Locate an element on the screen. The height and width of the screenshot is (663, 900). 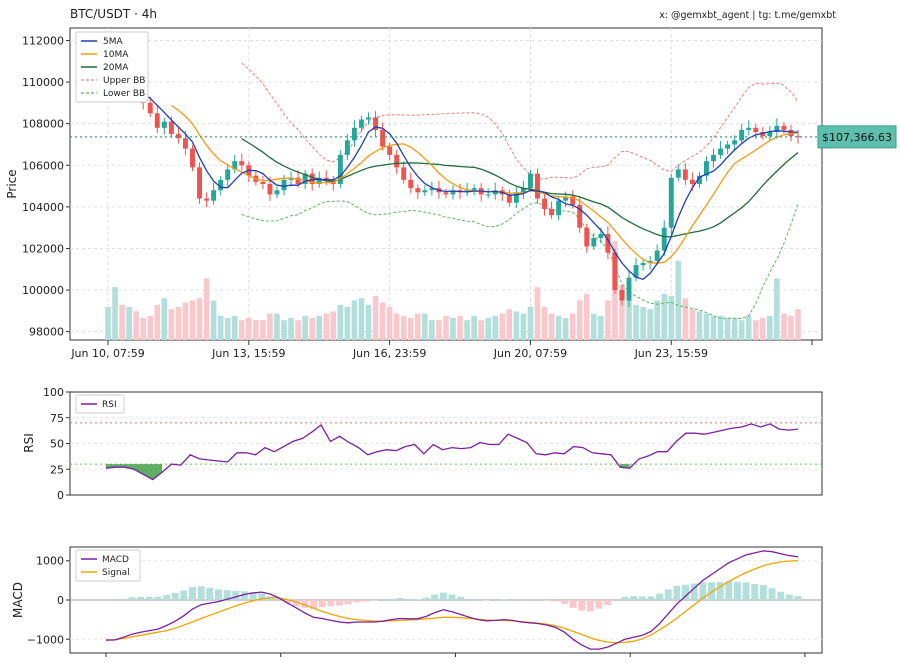
macd-lines is located at coordinates (452, 600).